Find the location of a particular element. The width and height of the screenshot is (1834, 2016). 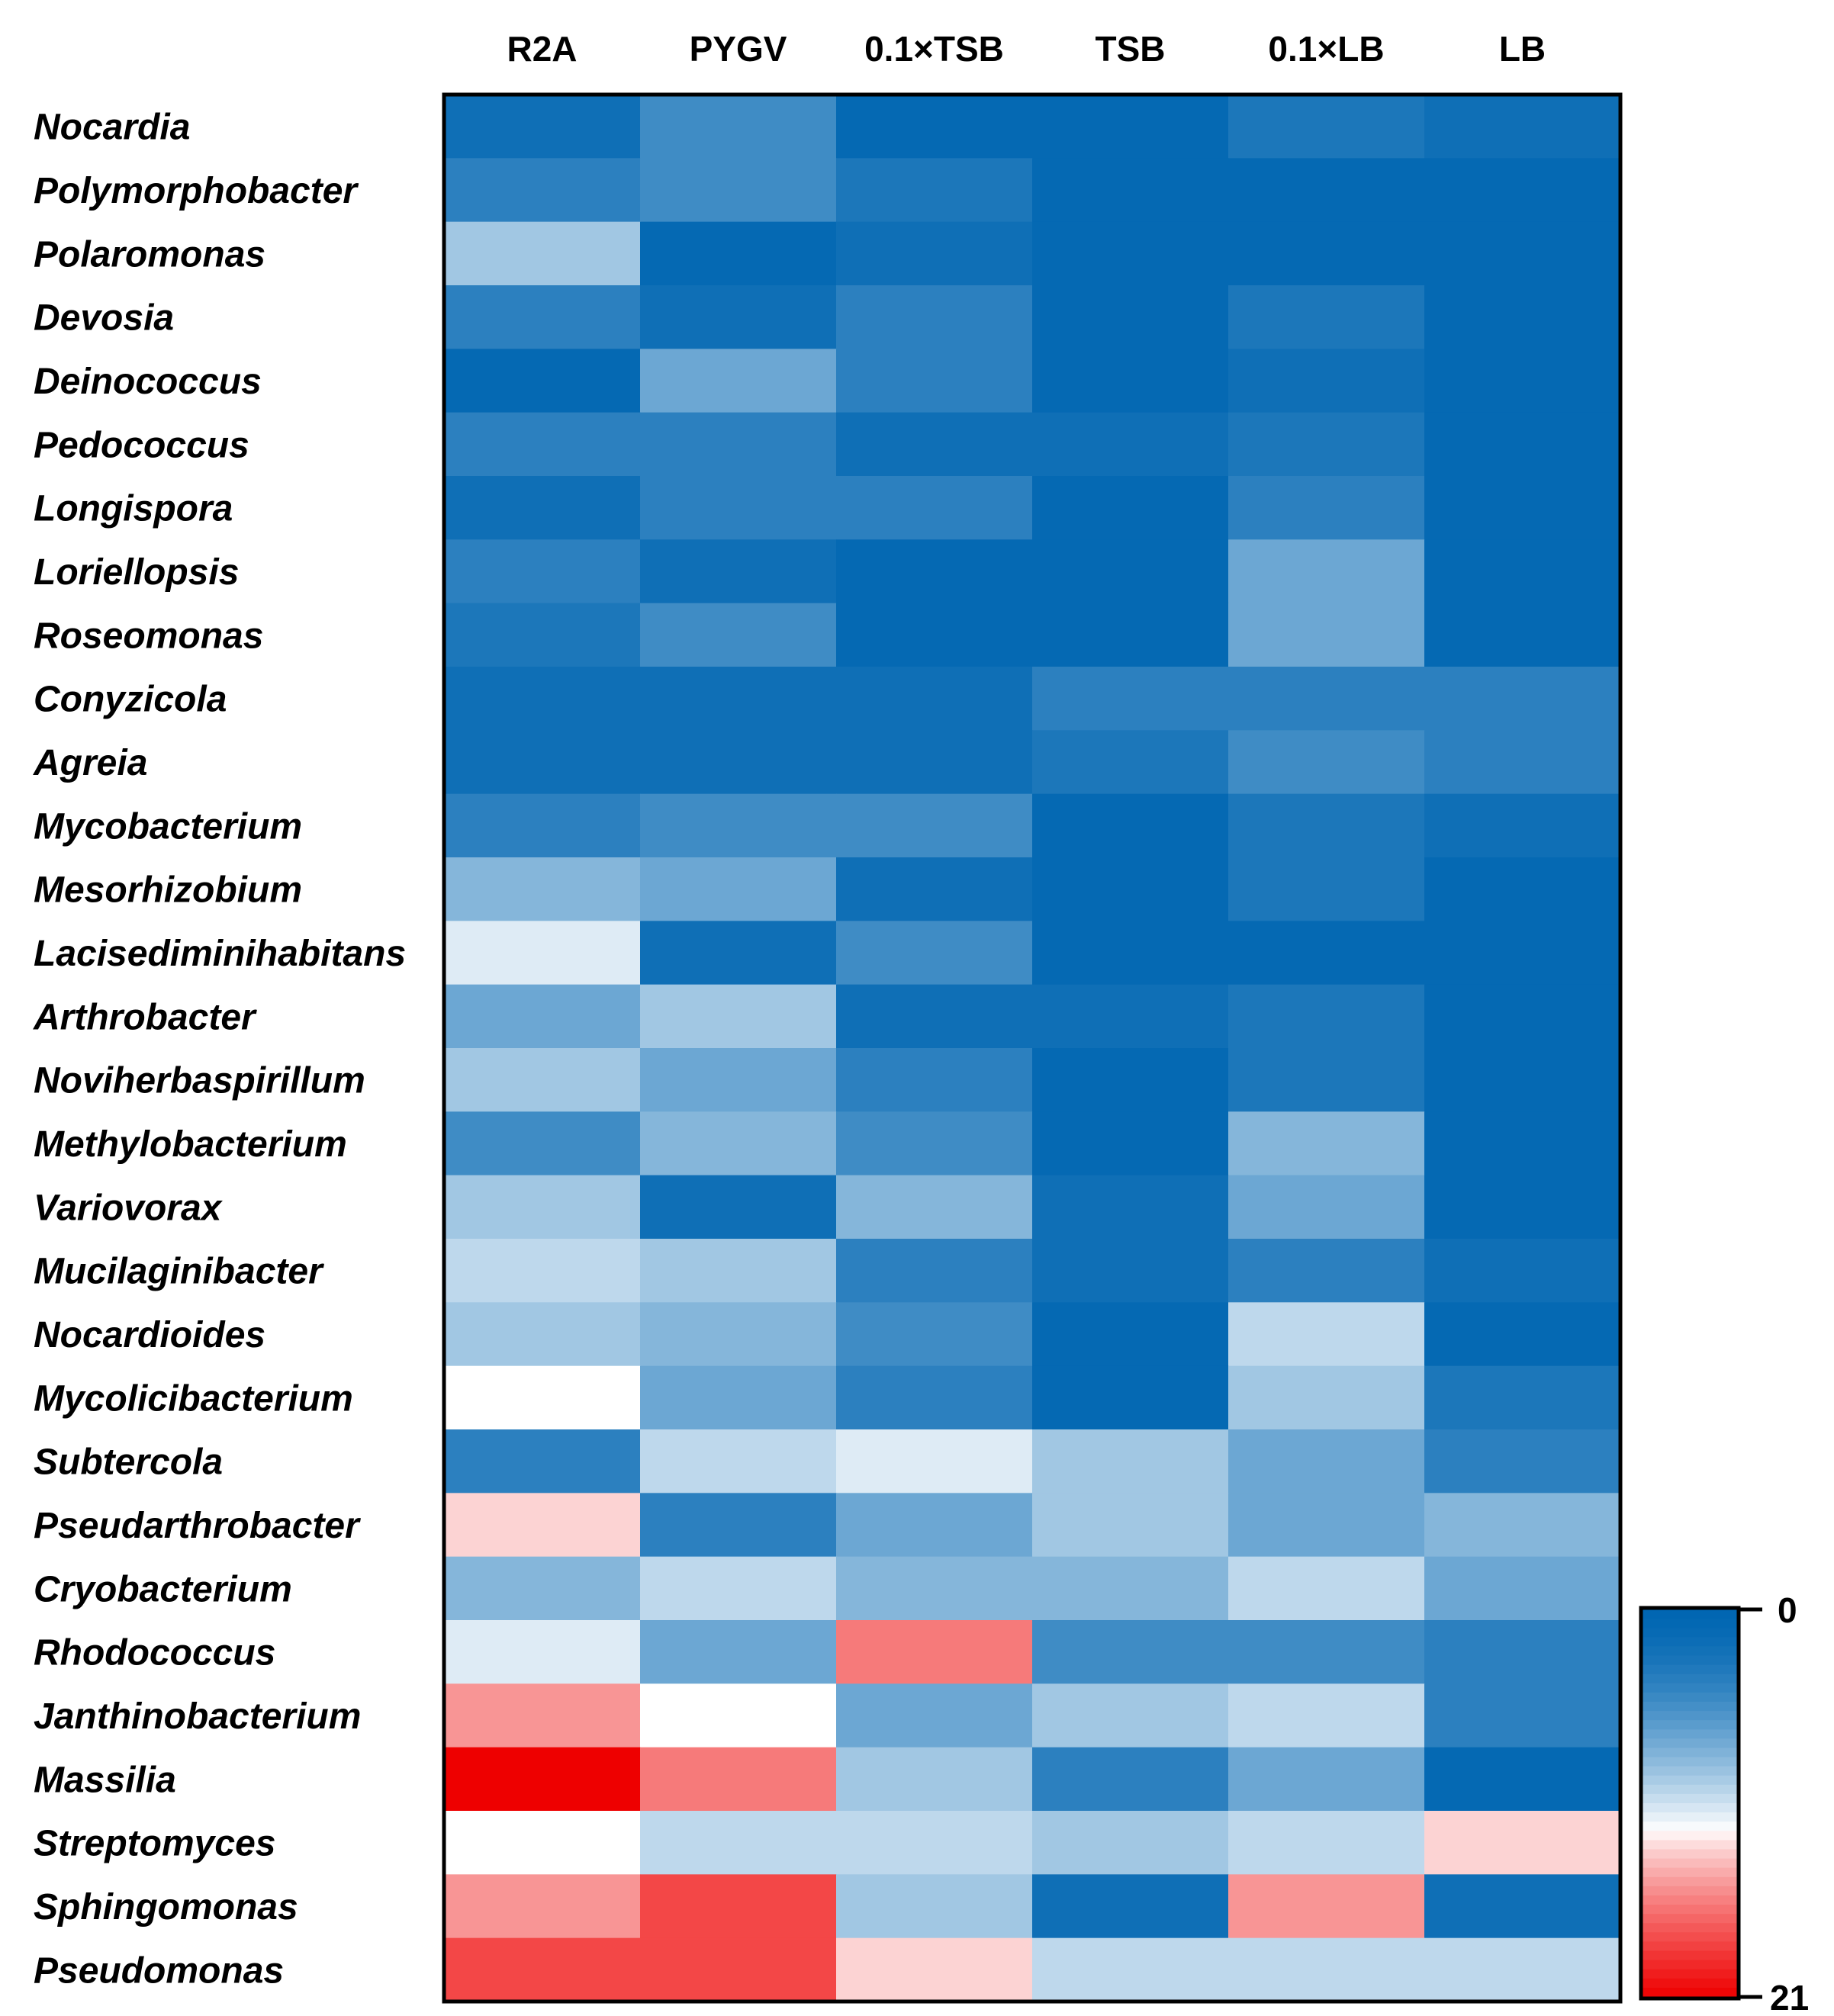

row-label: Arthrobacter is located at coordinates (145, 1017).